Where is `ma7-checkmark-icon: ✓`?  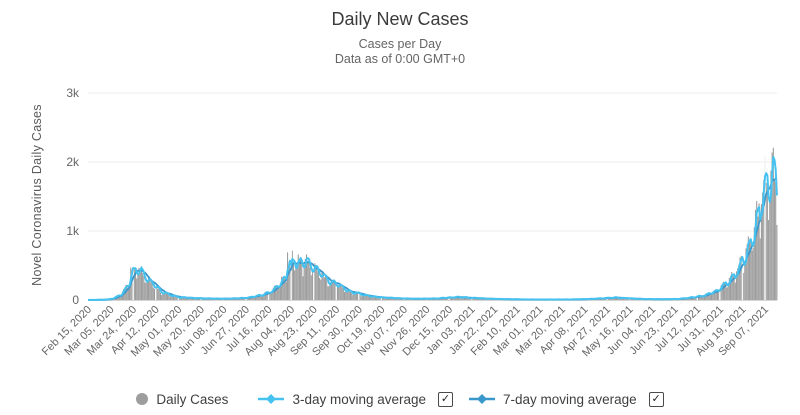
ma7-checkmark-icon: ✓ is located at coordinates (656, 398).